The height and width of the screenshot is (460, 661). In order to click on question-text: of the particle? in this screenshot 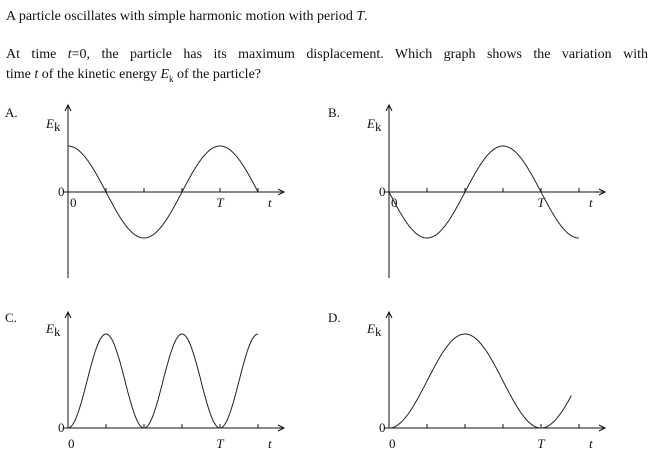, I will do `click(219, 74)`.